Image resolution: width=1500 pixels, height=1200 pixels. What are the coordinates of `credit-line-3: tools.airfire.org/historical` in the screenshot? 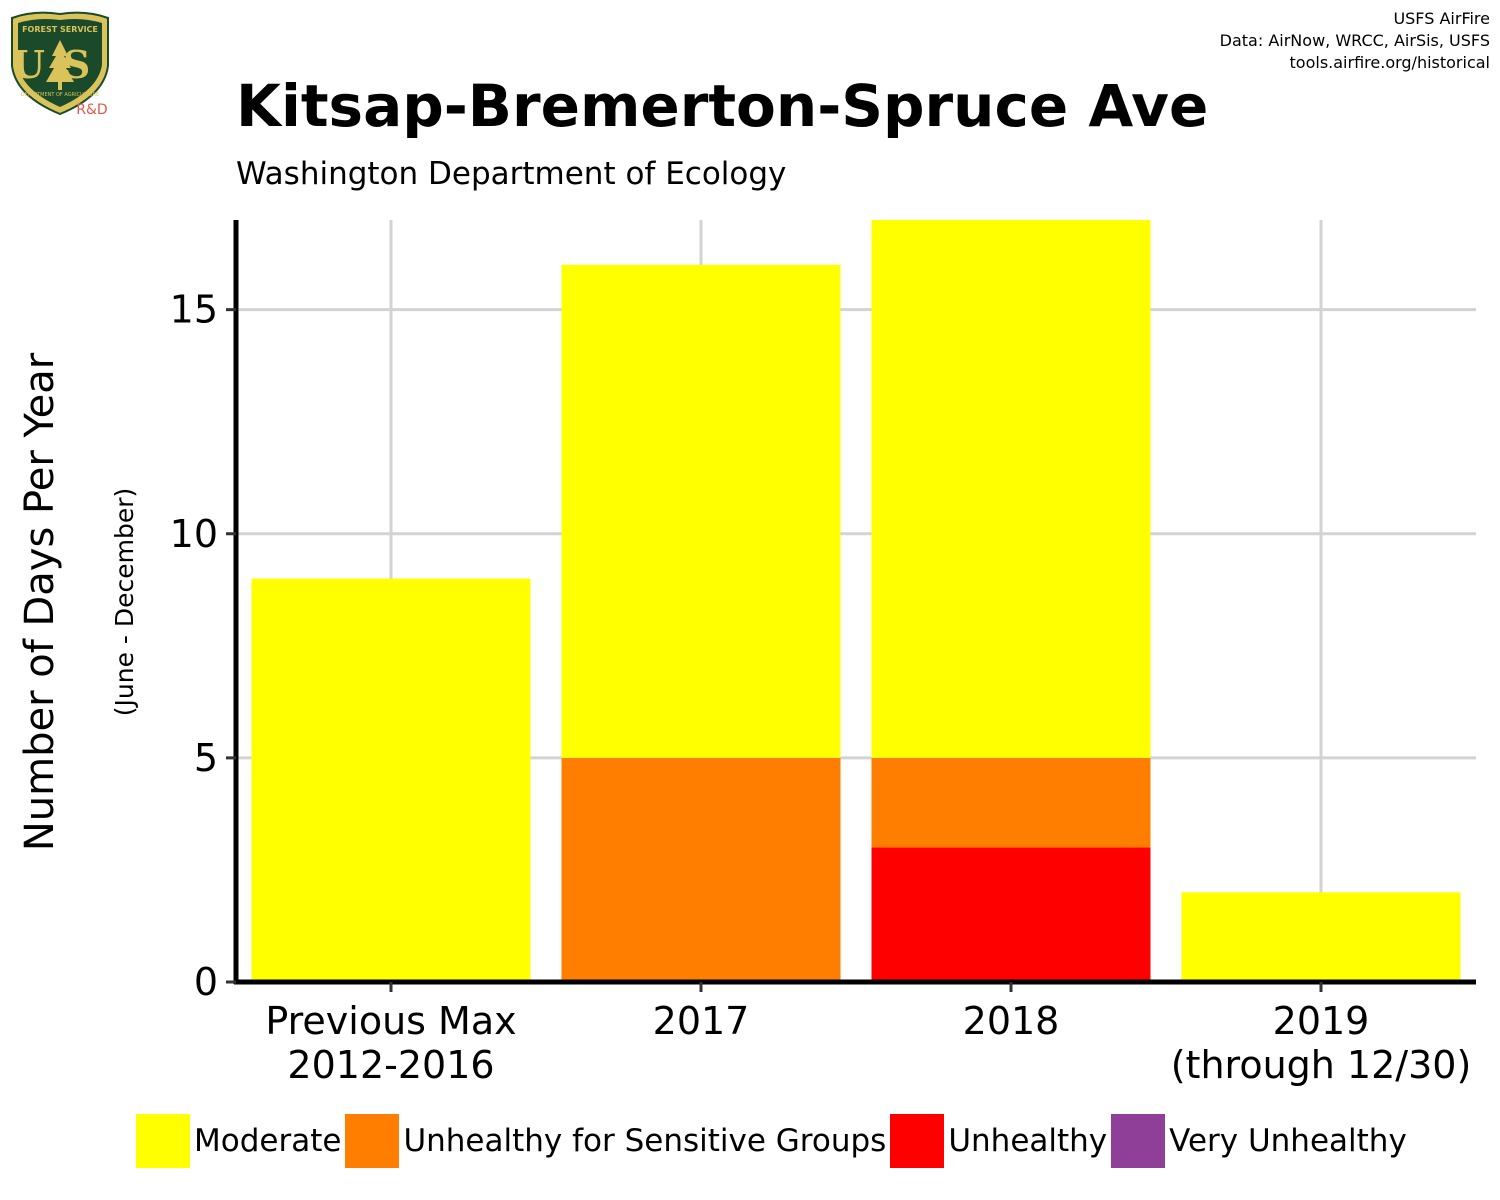 It's located at (1389, 62).